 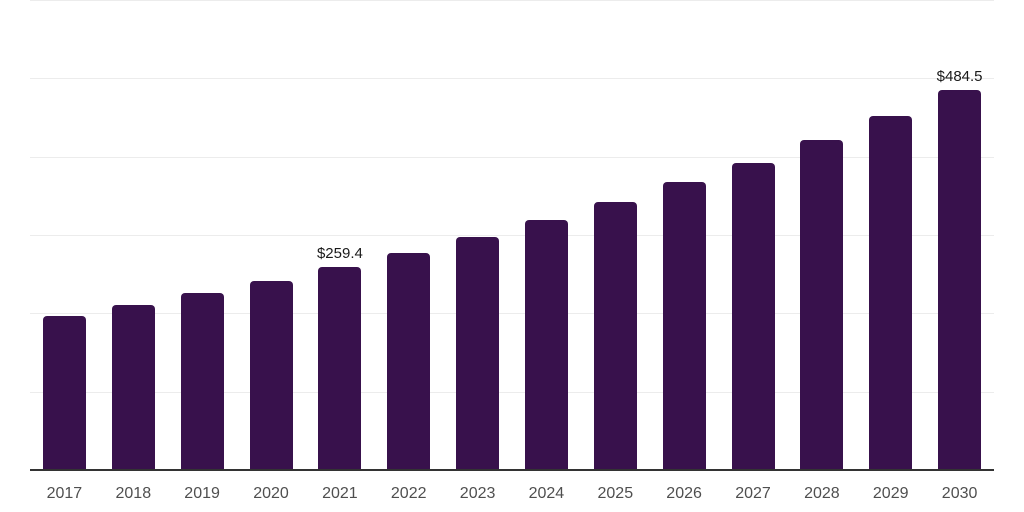 I want to click on x-tick-label-2023: 2023, so click(x=477, y=493).